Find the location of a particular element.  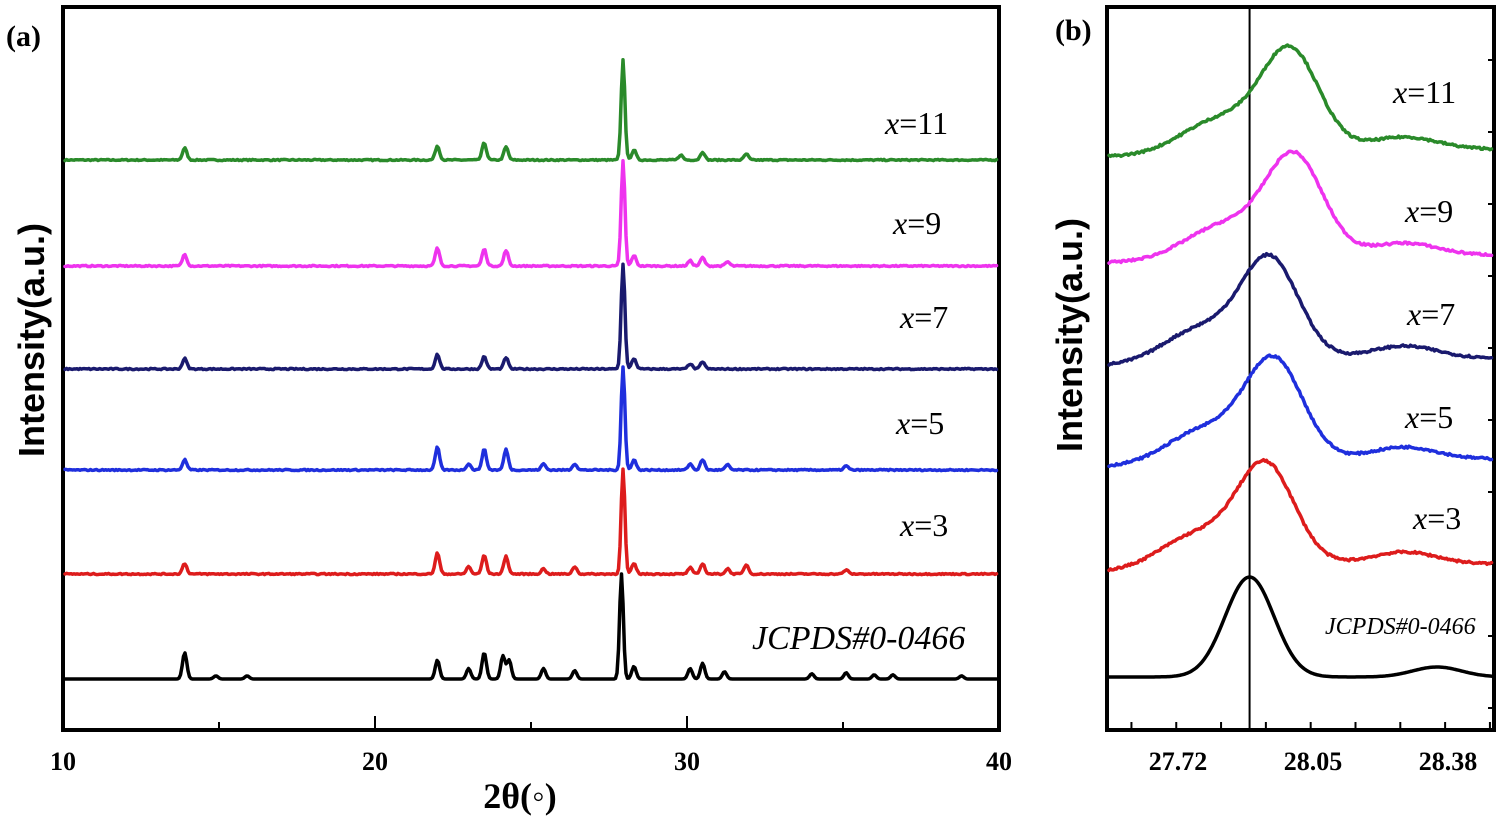

trace-a-x3 is located at coordinates (531, 522).